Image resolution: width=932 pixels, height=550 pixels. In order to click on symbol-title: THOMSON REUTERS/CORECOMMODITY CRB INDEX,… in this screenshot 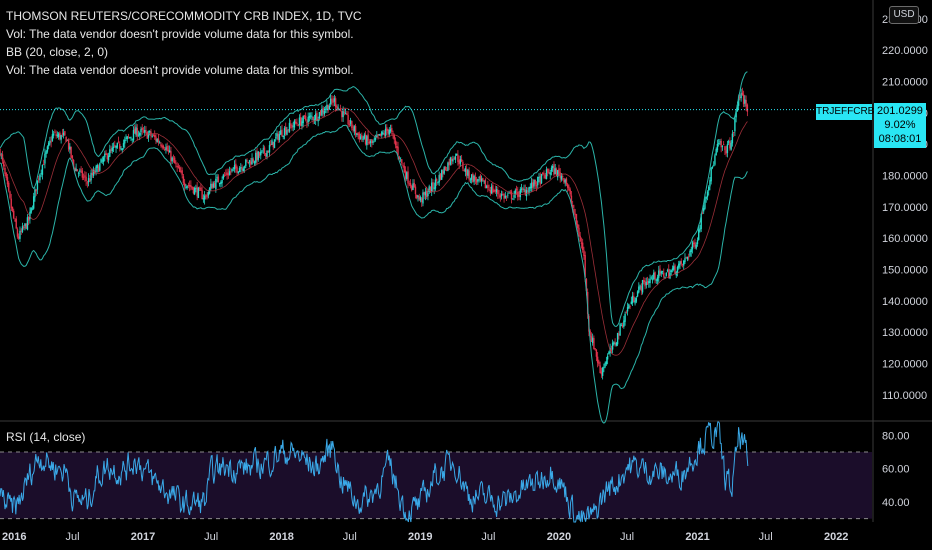, I will do `click(184, 16)`.